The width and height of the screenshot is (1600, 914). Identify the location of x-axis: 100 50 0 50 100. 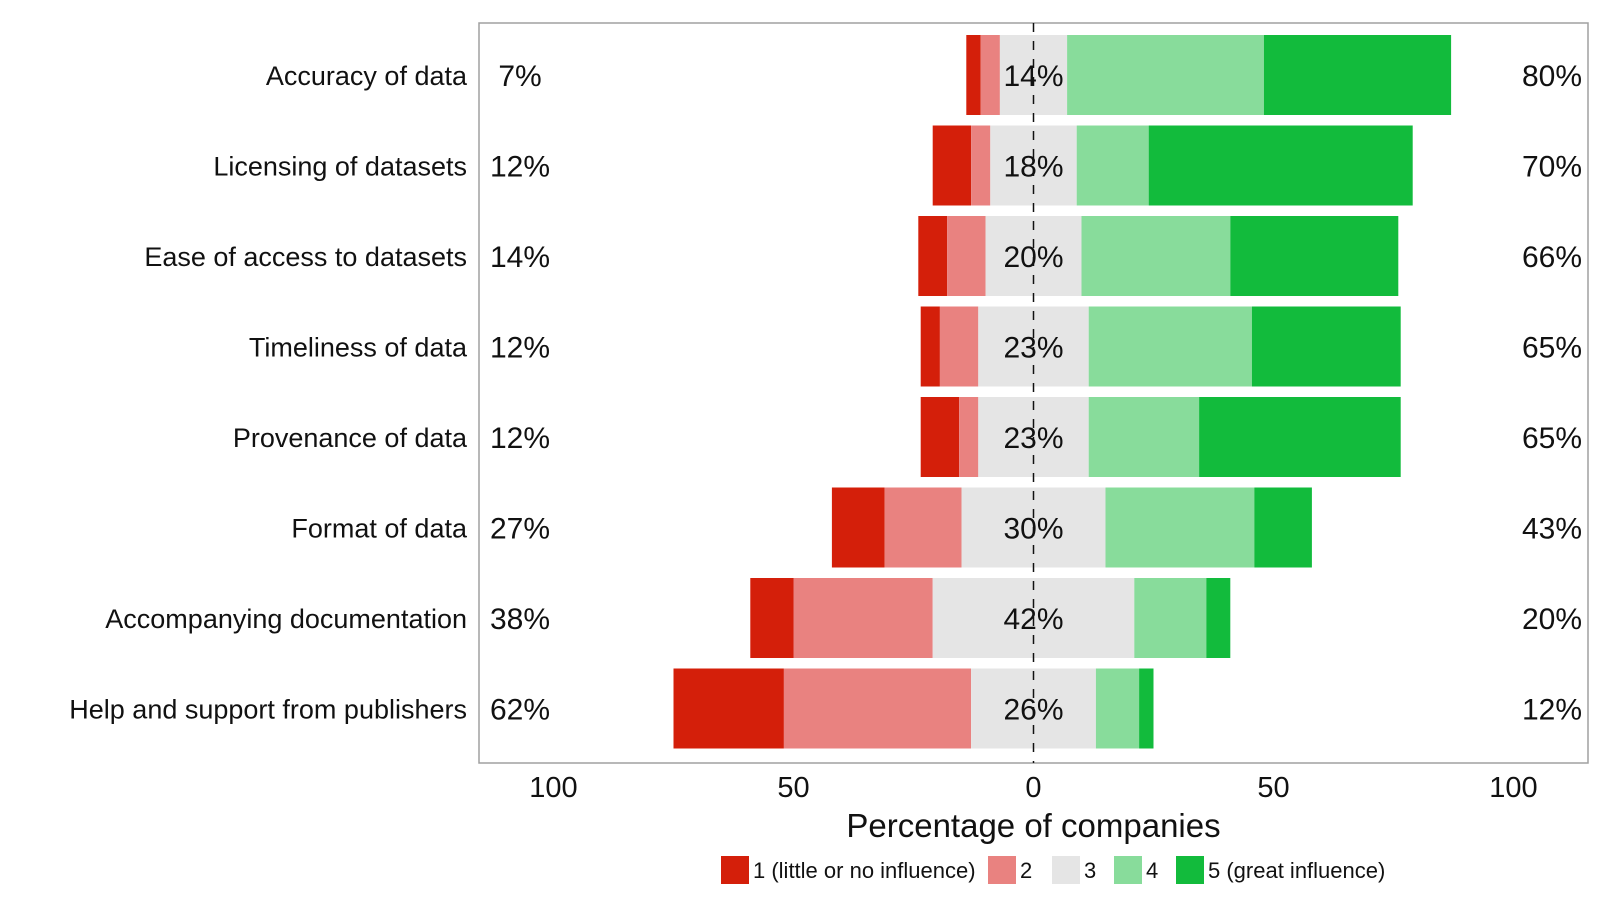
(1033, 788).